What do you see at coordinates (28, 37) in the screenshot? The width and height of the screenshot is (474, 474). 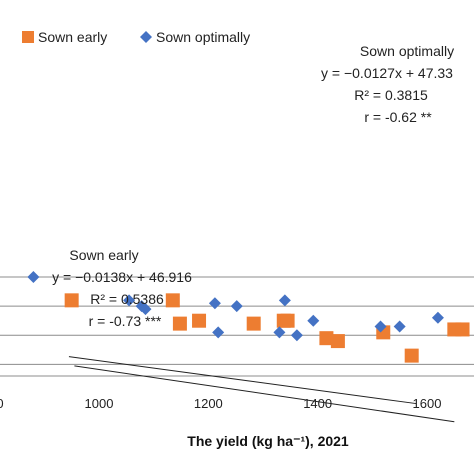 I see `legend-marker-sown-early` at bounding box center [28, 37].